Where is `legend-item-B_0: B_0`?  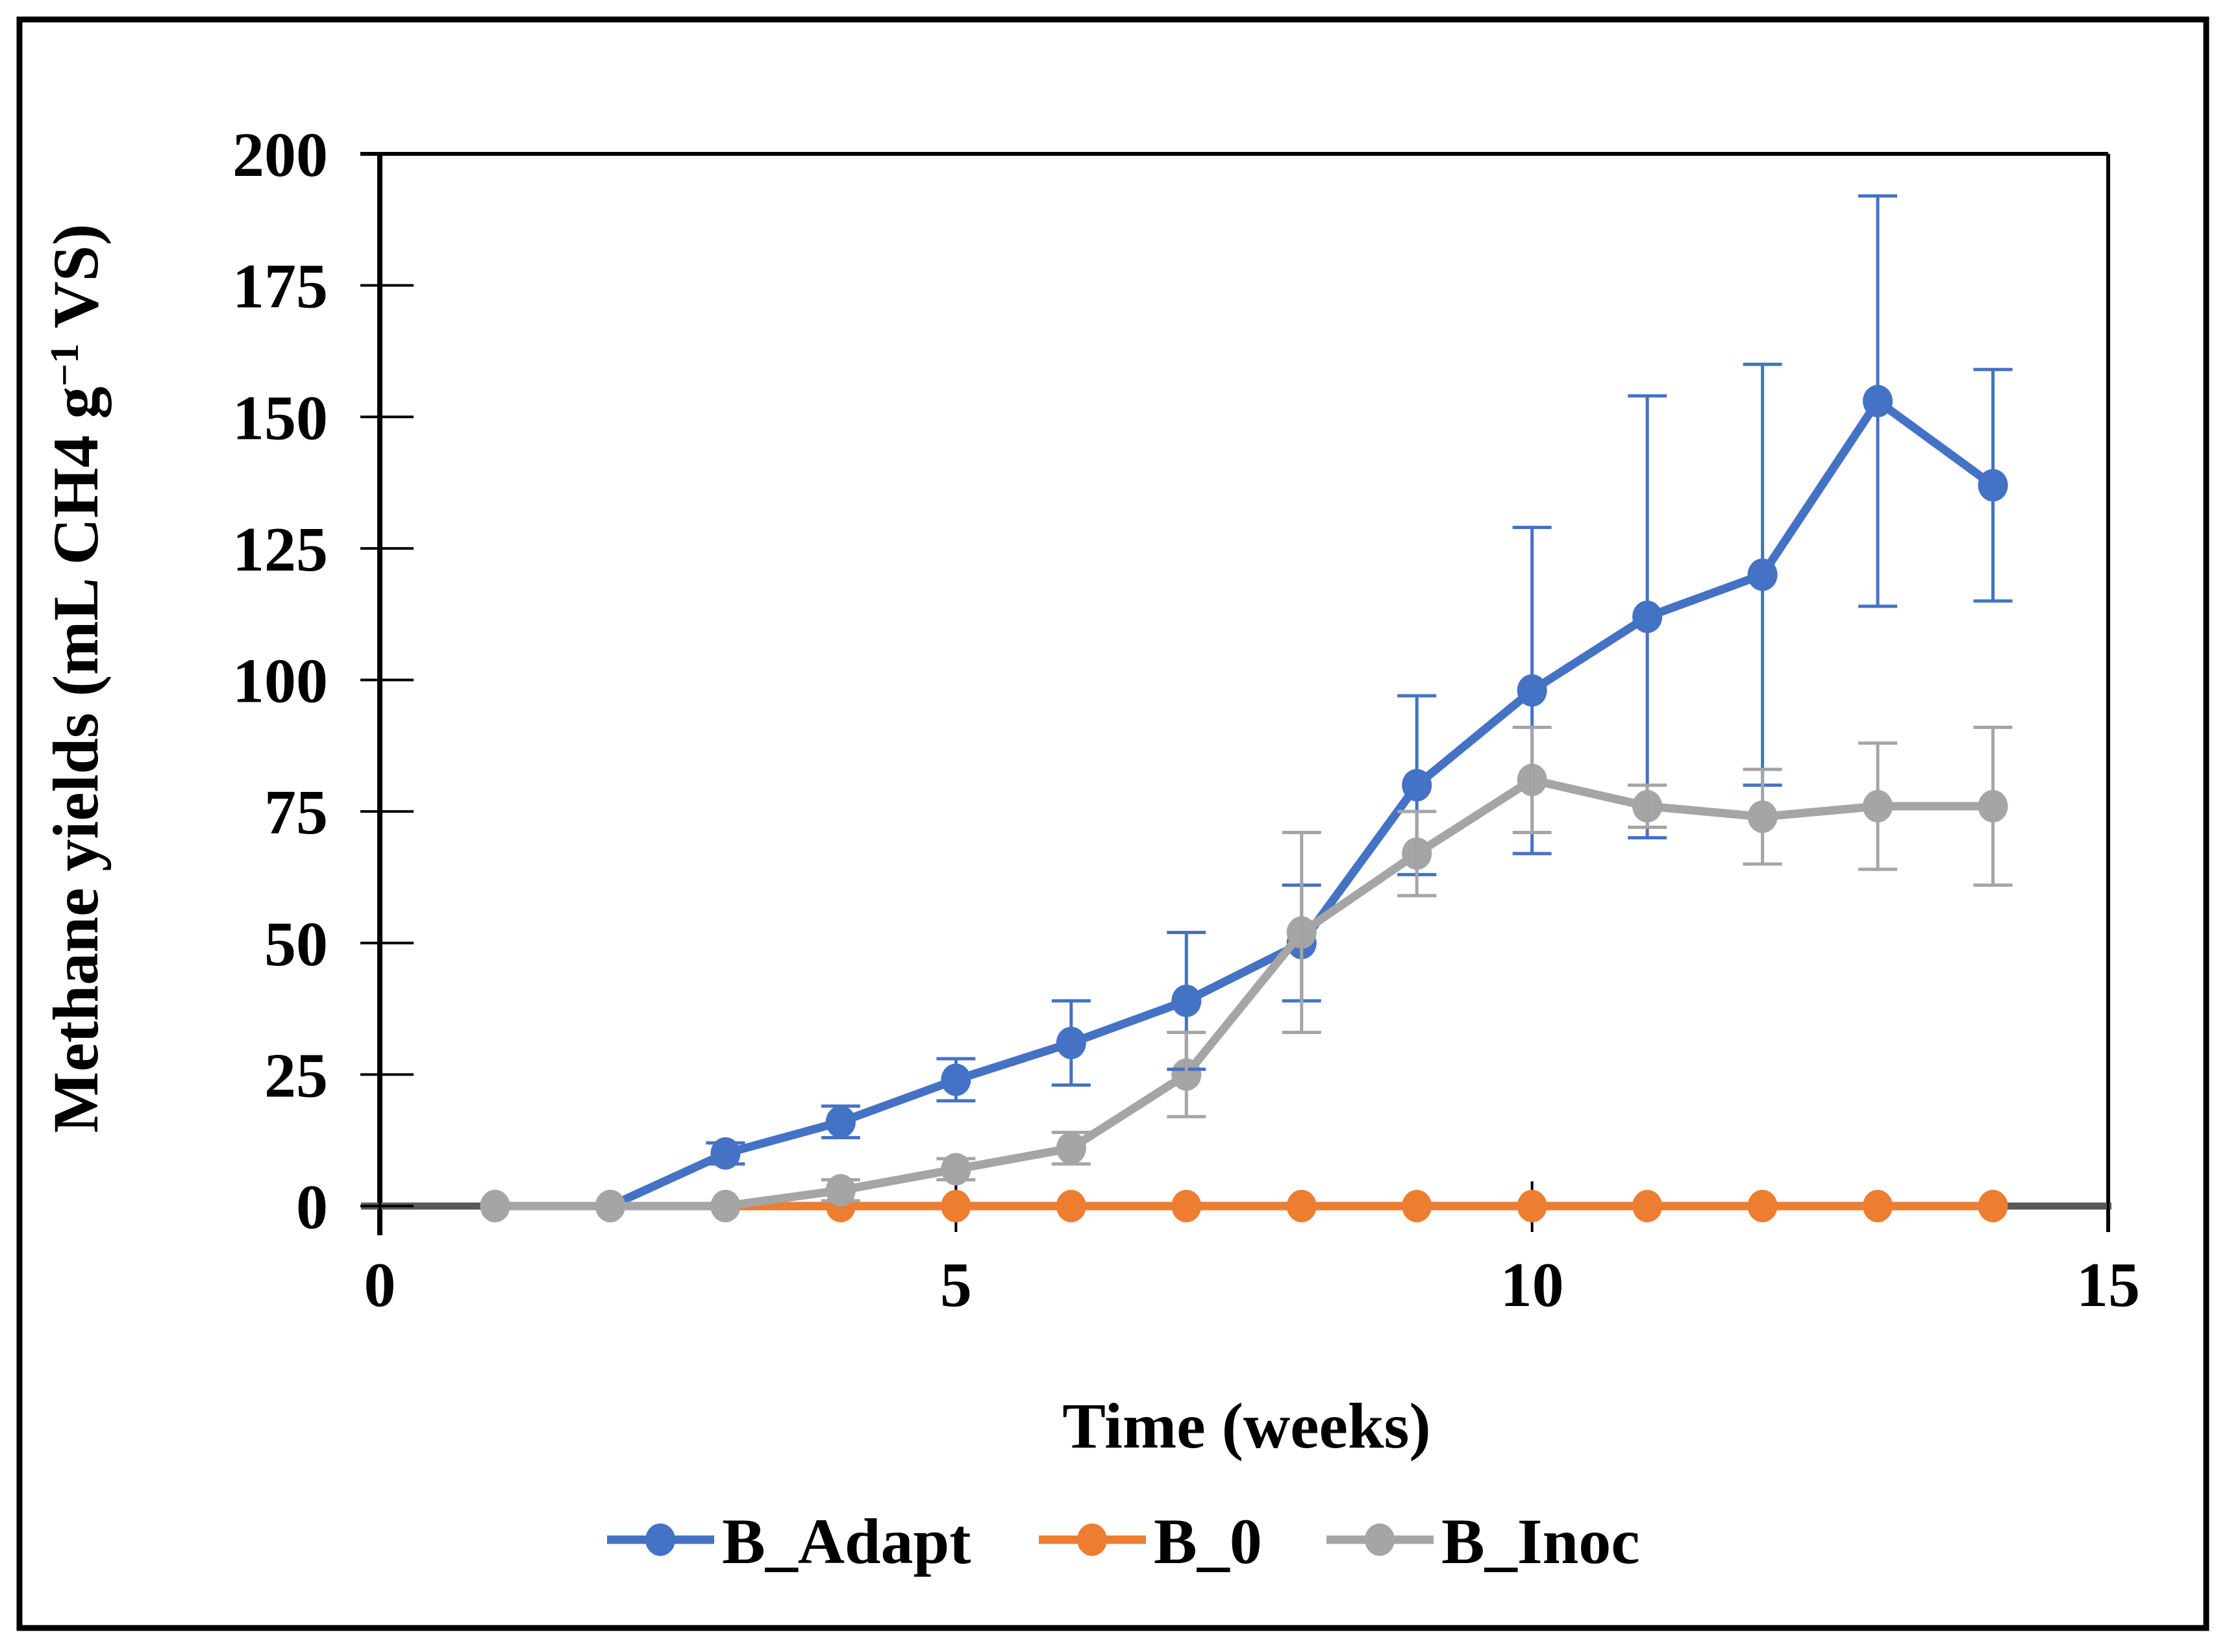
legend-item-B_0: B_0 is located at coordinates (1150, 1541).